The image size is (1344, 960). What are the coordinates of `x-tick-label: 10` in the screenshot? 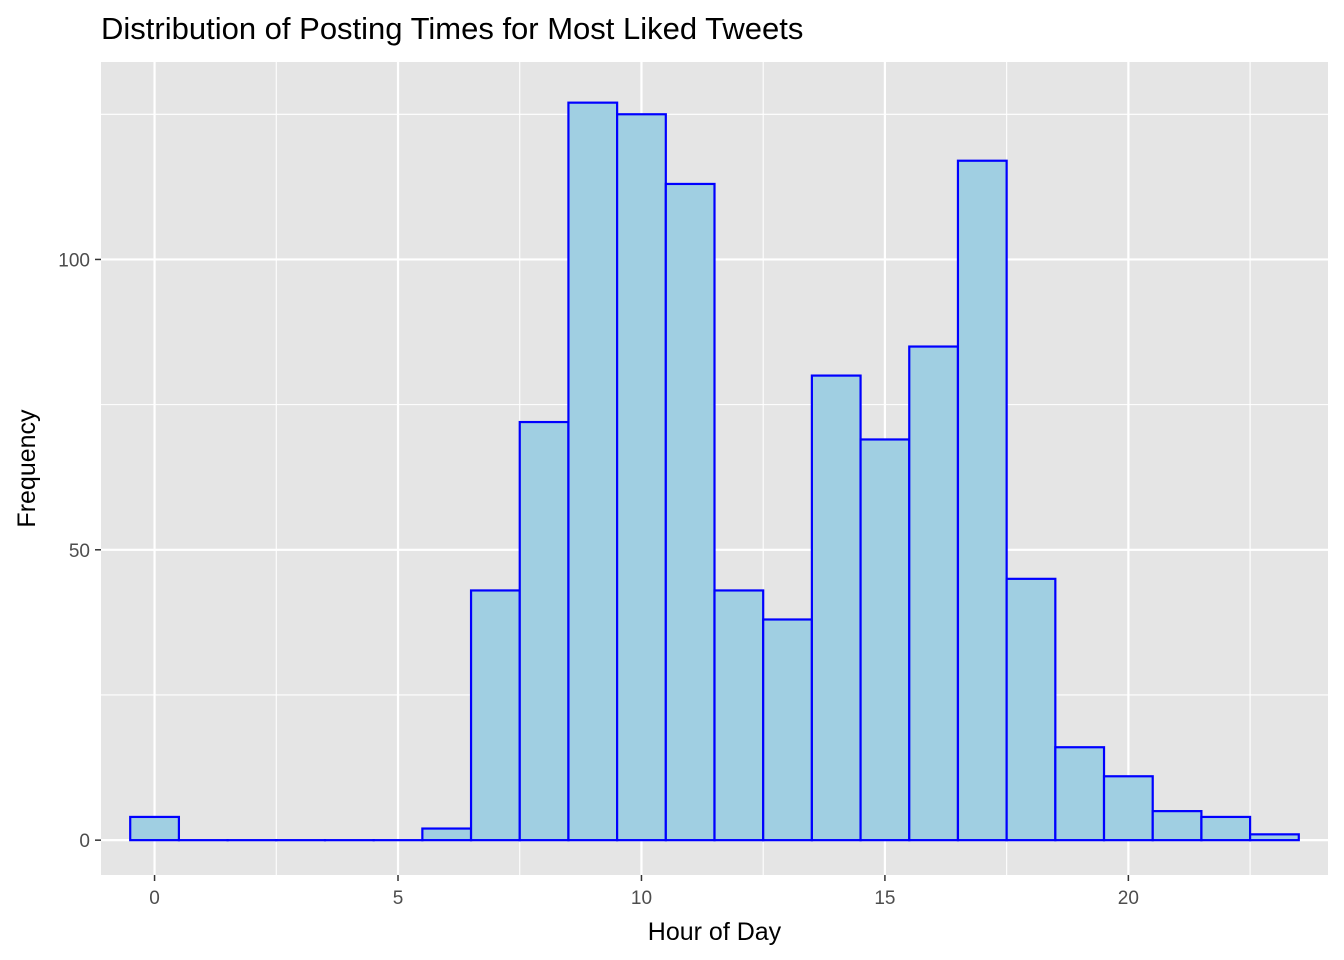 It's located at (641, 898).